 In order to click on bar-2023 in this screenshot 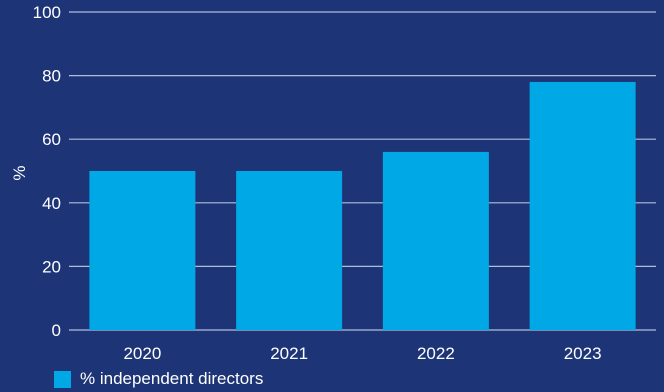, I will do `click(582, 206)`.